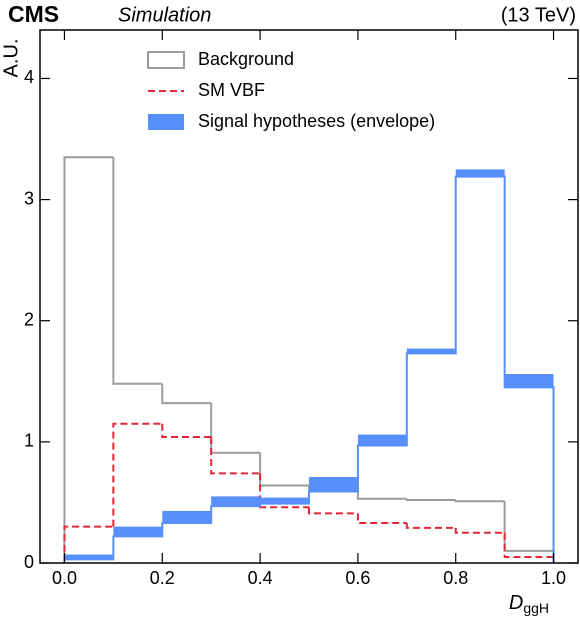 The image size is (580, 619). What do you see at coordinates (516, 603) in the screenshot?
I see `x-label-symbol: D` at bounding box center [516, 603].